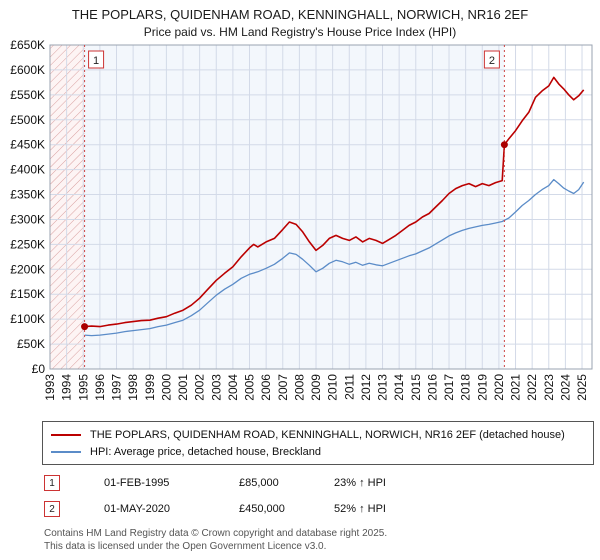  I want to click on x-tick-label: 1996, so click(100, 387).